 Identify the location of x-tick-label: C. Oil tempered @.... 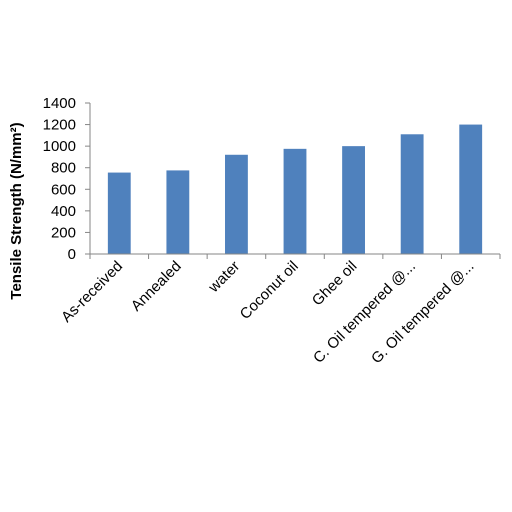
(364, 312).